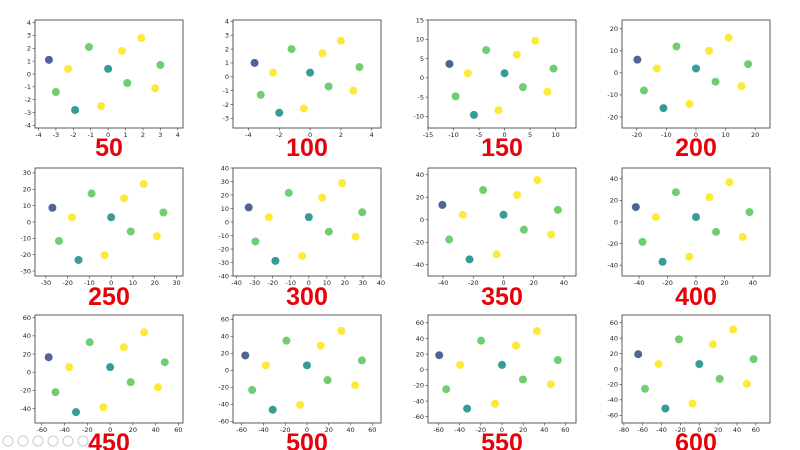 The image size is (800, 450). I want to click on y-tick-label: 1, so click(29, 61).